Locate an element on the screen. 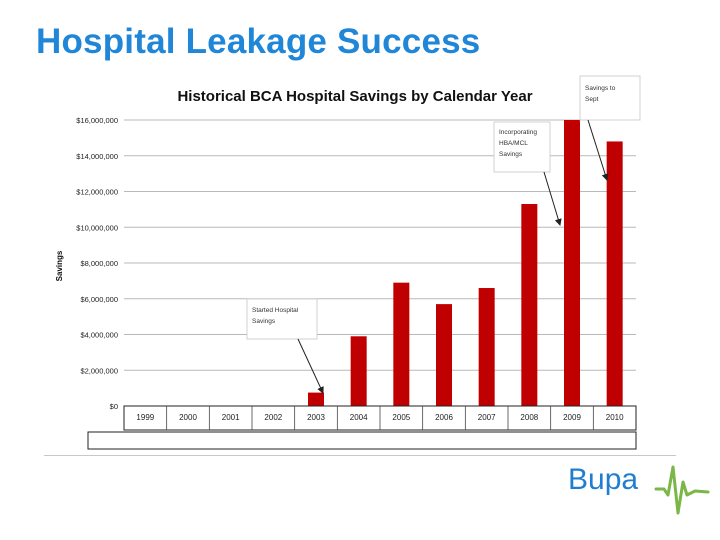 The height and width of the screenshot is (540, 720). annotation-text: HBA/MCL is located at coordinates (513, 143).